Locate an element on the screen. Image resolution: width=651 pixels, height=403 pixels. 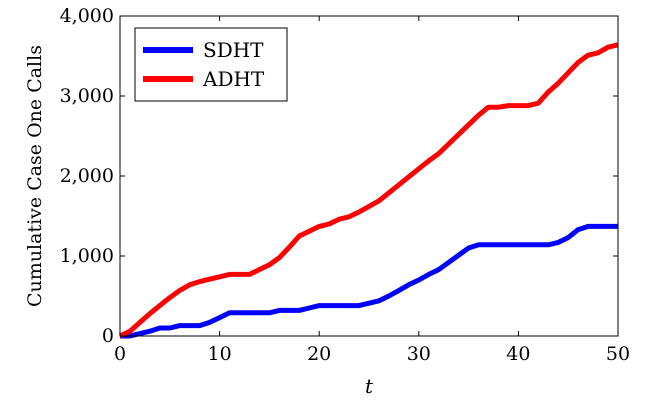
x-axis-title: t is located at coordinates (369, 386).